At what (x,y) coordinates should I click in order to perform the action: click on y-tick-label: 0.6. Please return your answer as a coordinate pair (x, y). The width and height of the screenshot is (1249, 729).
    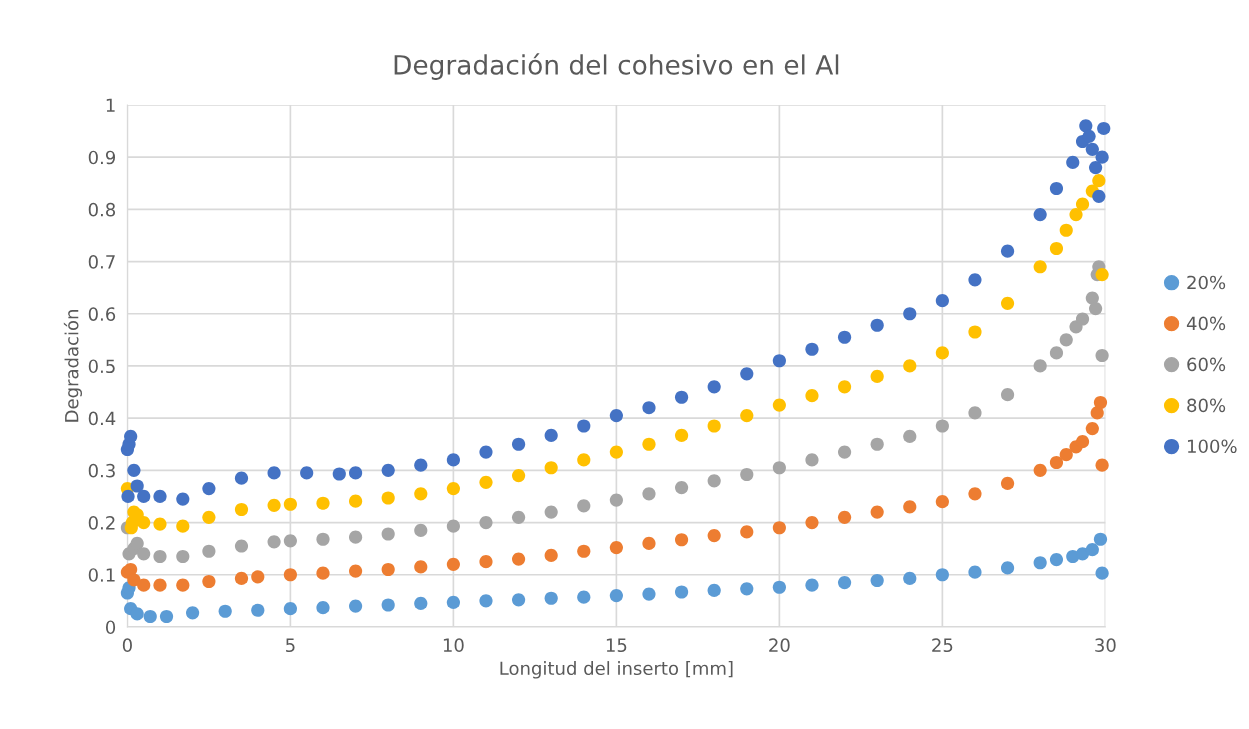
    Looking at the image, I should click on (102, 314).